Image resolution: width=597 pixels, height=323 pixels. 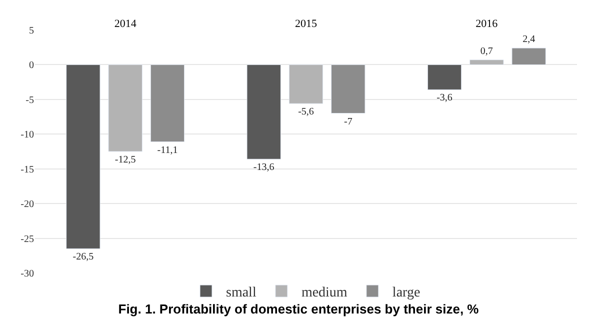 What do you see at coordinates (125, 24) in the screenshot?
I see `x-tick-label: 2014` at bounding box center [125, 24].